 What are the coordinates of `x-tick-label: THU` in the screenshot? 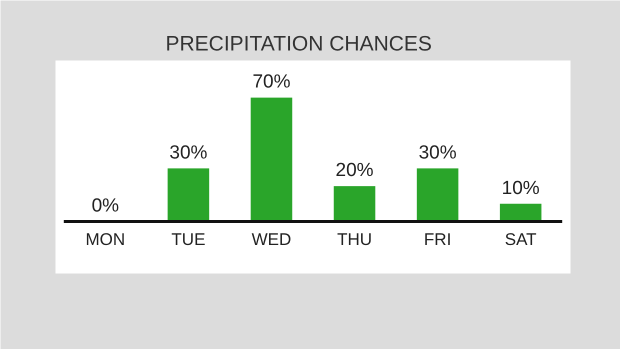 It's located at (354, 240).